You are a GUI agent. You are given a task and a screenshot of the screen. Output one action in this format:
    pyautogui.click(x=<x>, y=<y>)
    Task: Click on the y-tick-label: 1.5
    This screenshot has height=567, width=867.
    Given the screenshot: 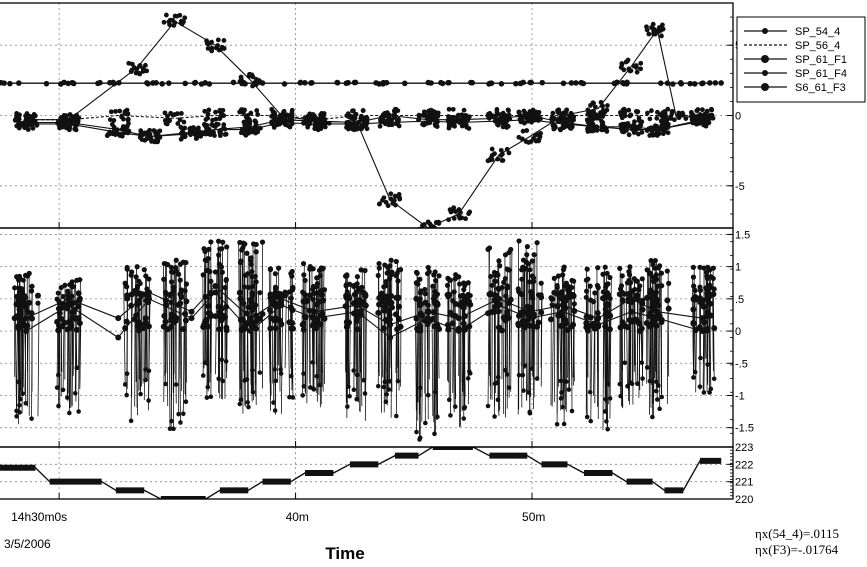 What is the action you would take?
    pyautogui.click(x=742, y=235)
    